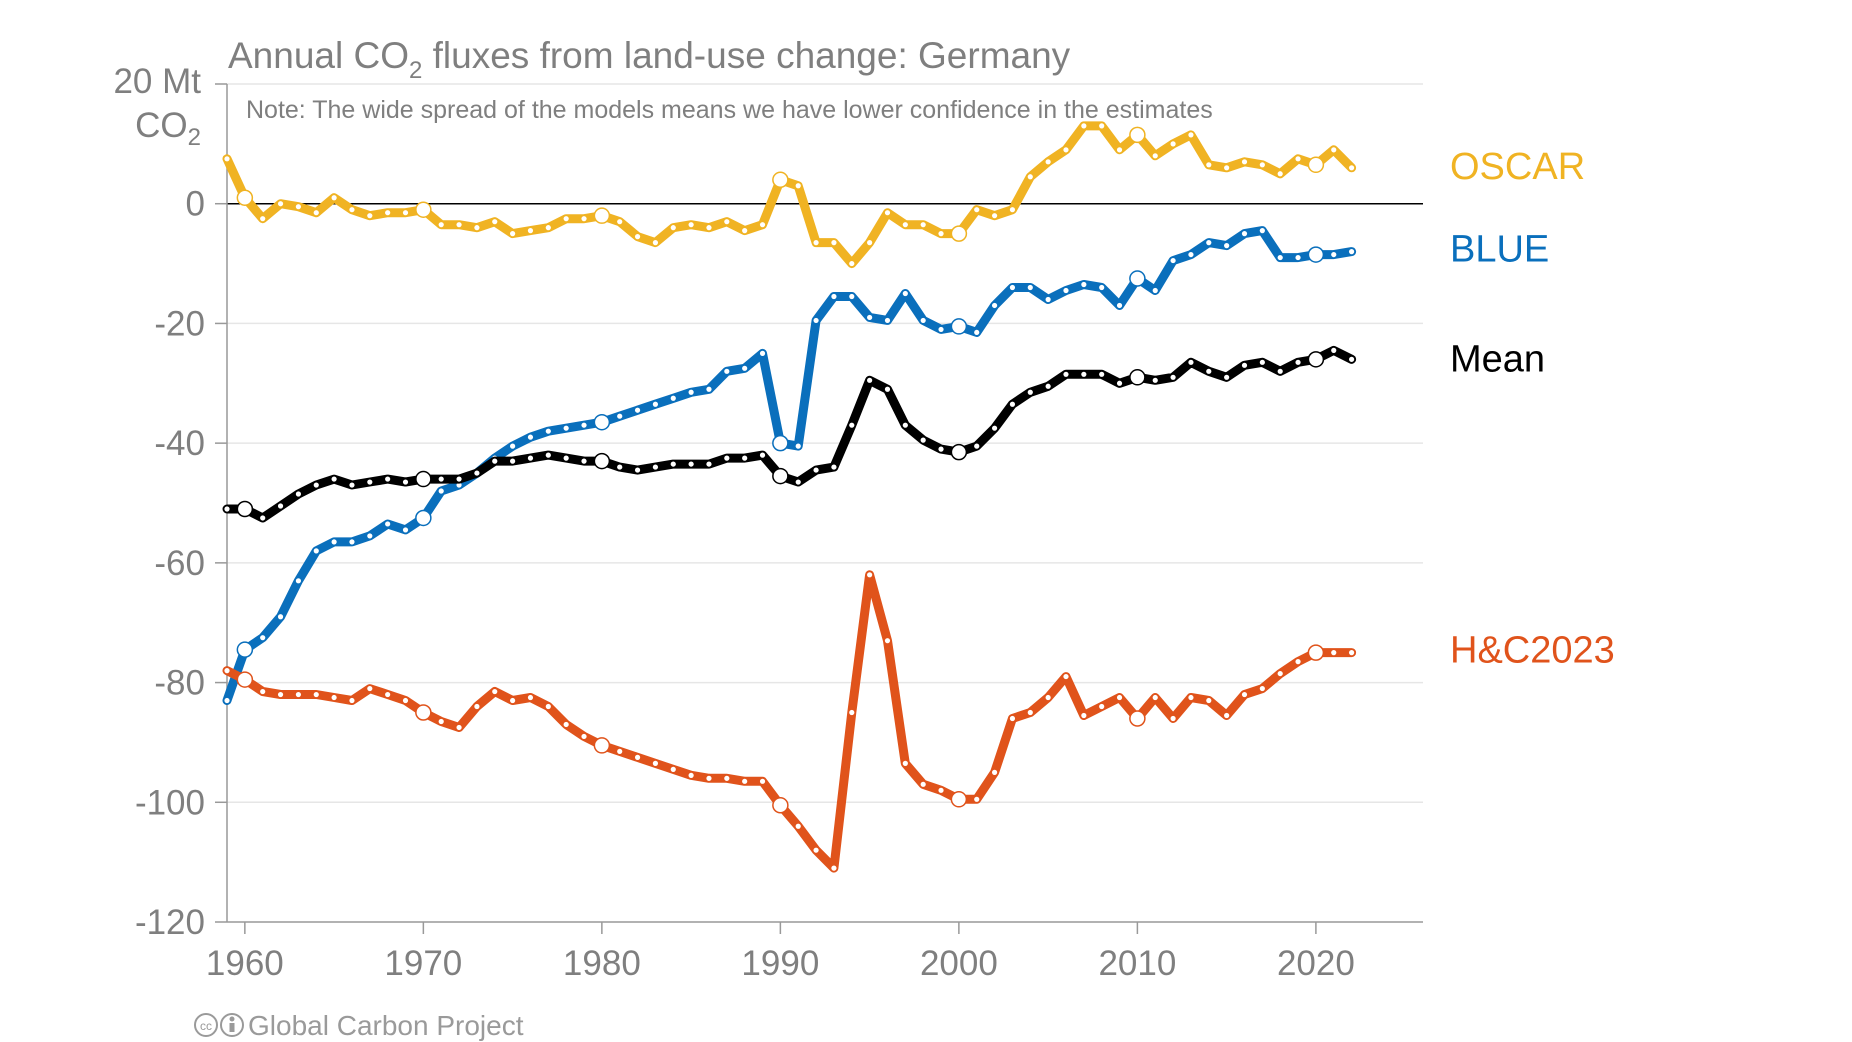 This screenshot has height=1042, width=1852. Describe the element at coordinates (179, 443) in the screenshot. I see `y-tick-label: -40` at that location.